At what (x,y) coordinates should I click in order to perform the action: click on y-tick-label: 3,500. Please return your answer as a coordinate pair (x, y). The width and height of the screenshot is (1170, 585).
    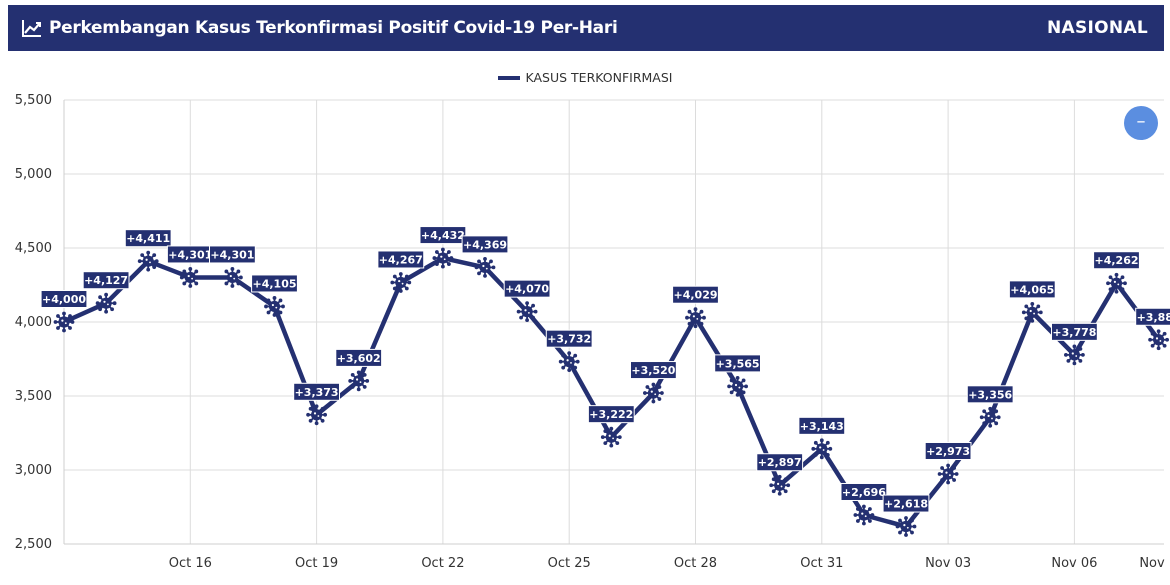
    Looking at the image, I should click on (33, 396).